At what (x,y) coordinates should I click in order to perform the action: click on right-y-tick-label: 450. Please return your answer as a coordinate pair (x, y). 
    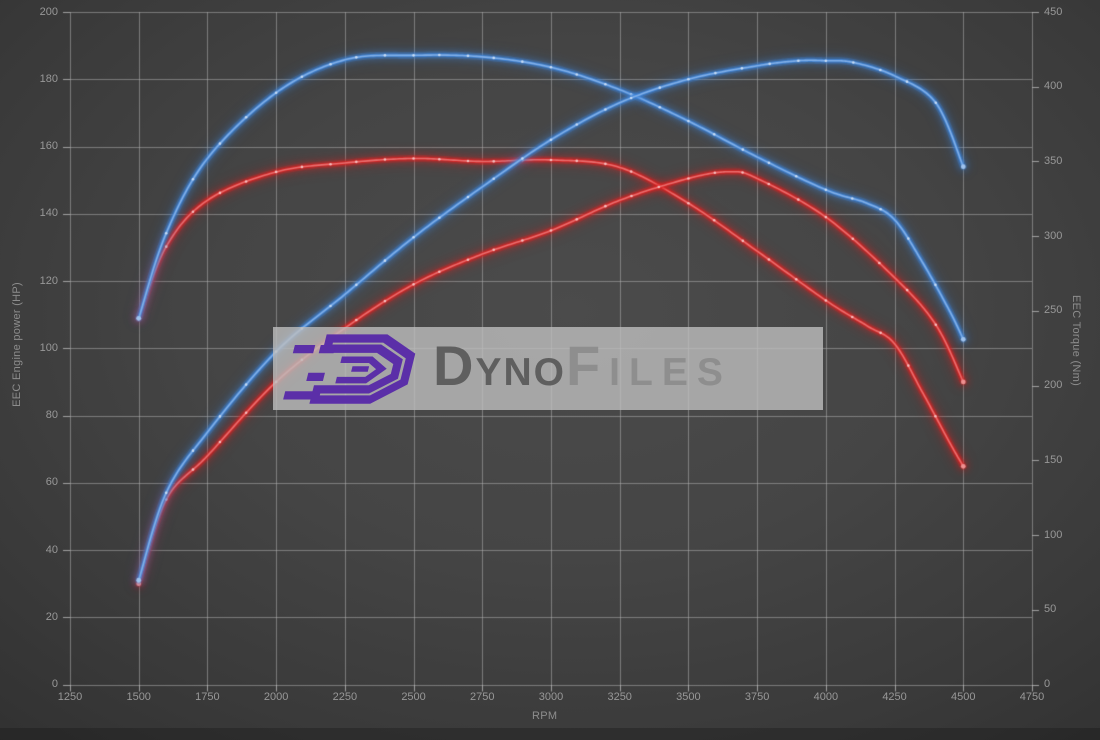
    Looking at the image, I should click on (1053, 11).